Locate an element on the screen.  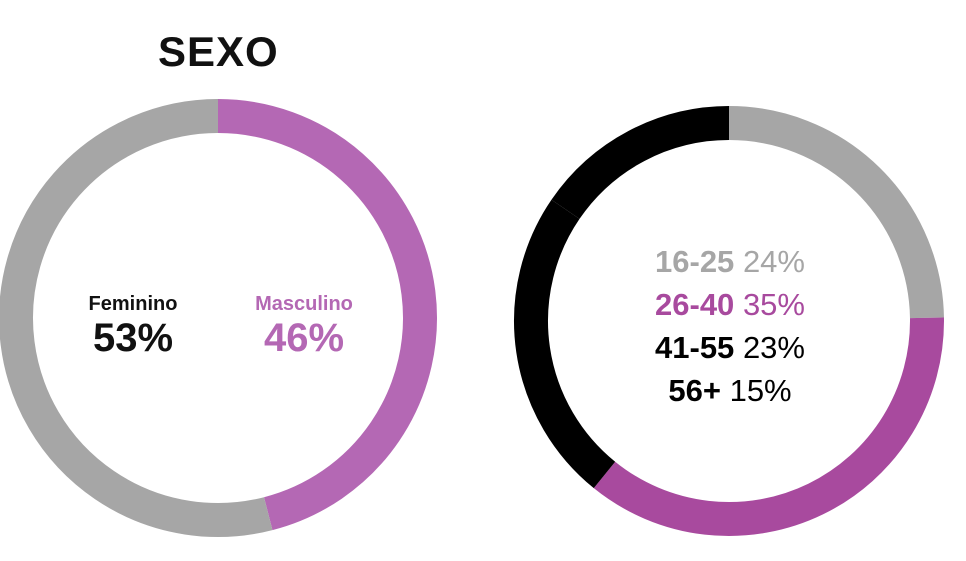
age-row-41-55: 41-55 23% is located at coordinates (730, 347).